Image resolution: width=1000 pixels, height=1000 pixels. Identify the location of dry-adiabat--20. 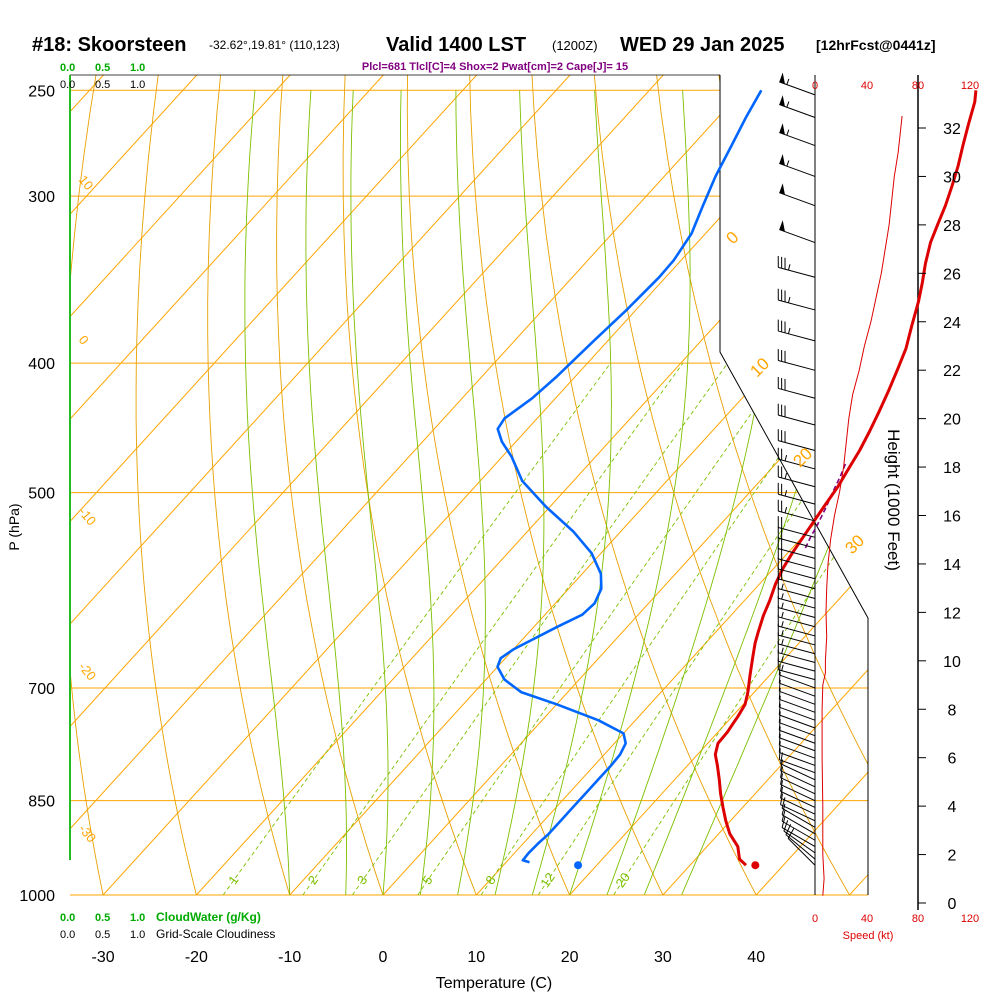
(166, 485).